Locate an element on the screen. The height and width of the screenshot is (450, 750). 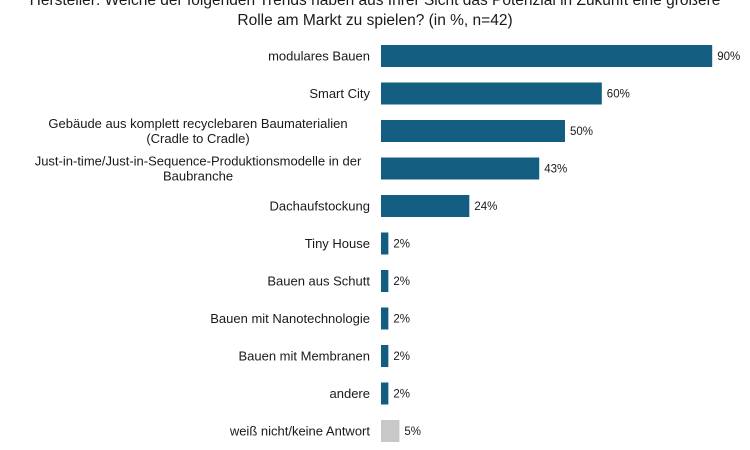
category-label-0: modulares Bauen is located at coordinates (319, 56).